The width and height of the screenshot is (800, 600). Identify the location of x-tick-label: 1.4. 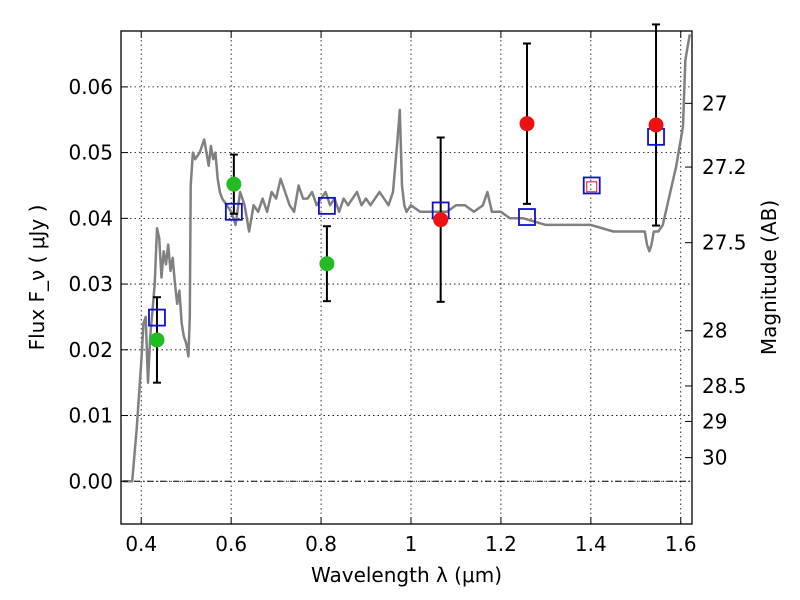
(591, 544).